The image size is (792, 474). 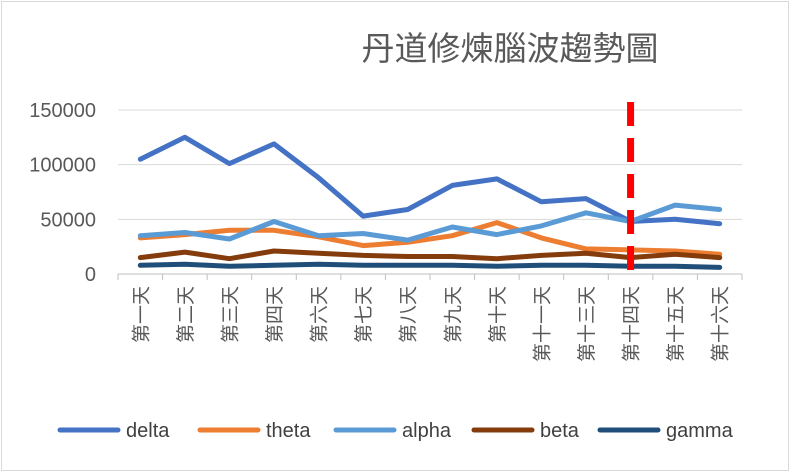 What do you see at coordinates (542, 324) in the screenshot?
I see `x-tick-label: 第十一天` at bounding box center [542, 324].